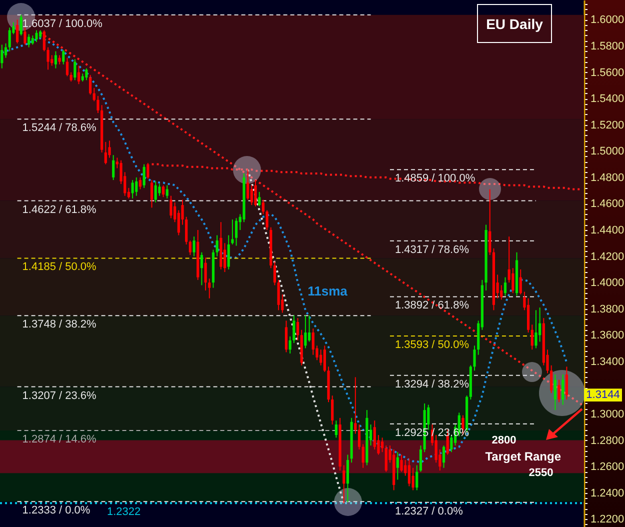 The width and height of the screenshot is (625, 527). I want to click on annotation: 1.3144, so click(603, 395).